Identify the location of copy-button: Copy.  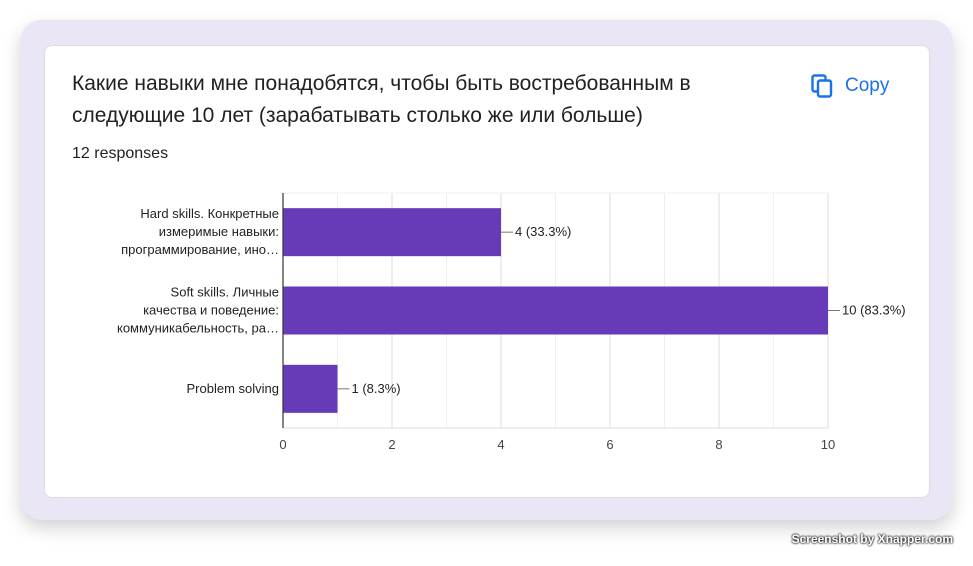
(850, 86).